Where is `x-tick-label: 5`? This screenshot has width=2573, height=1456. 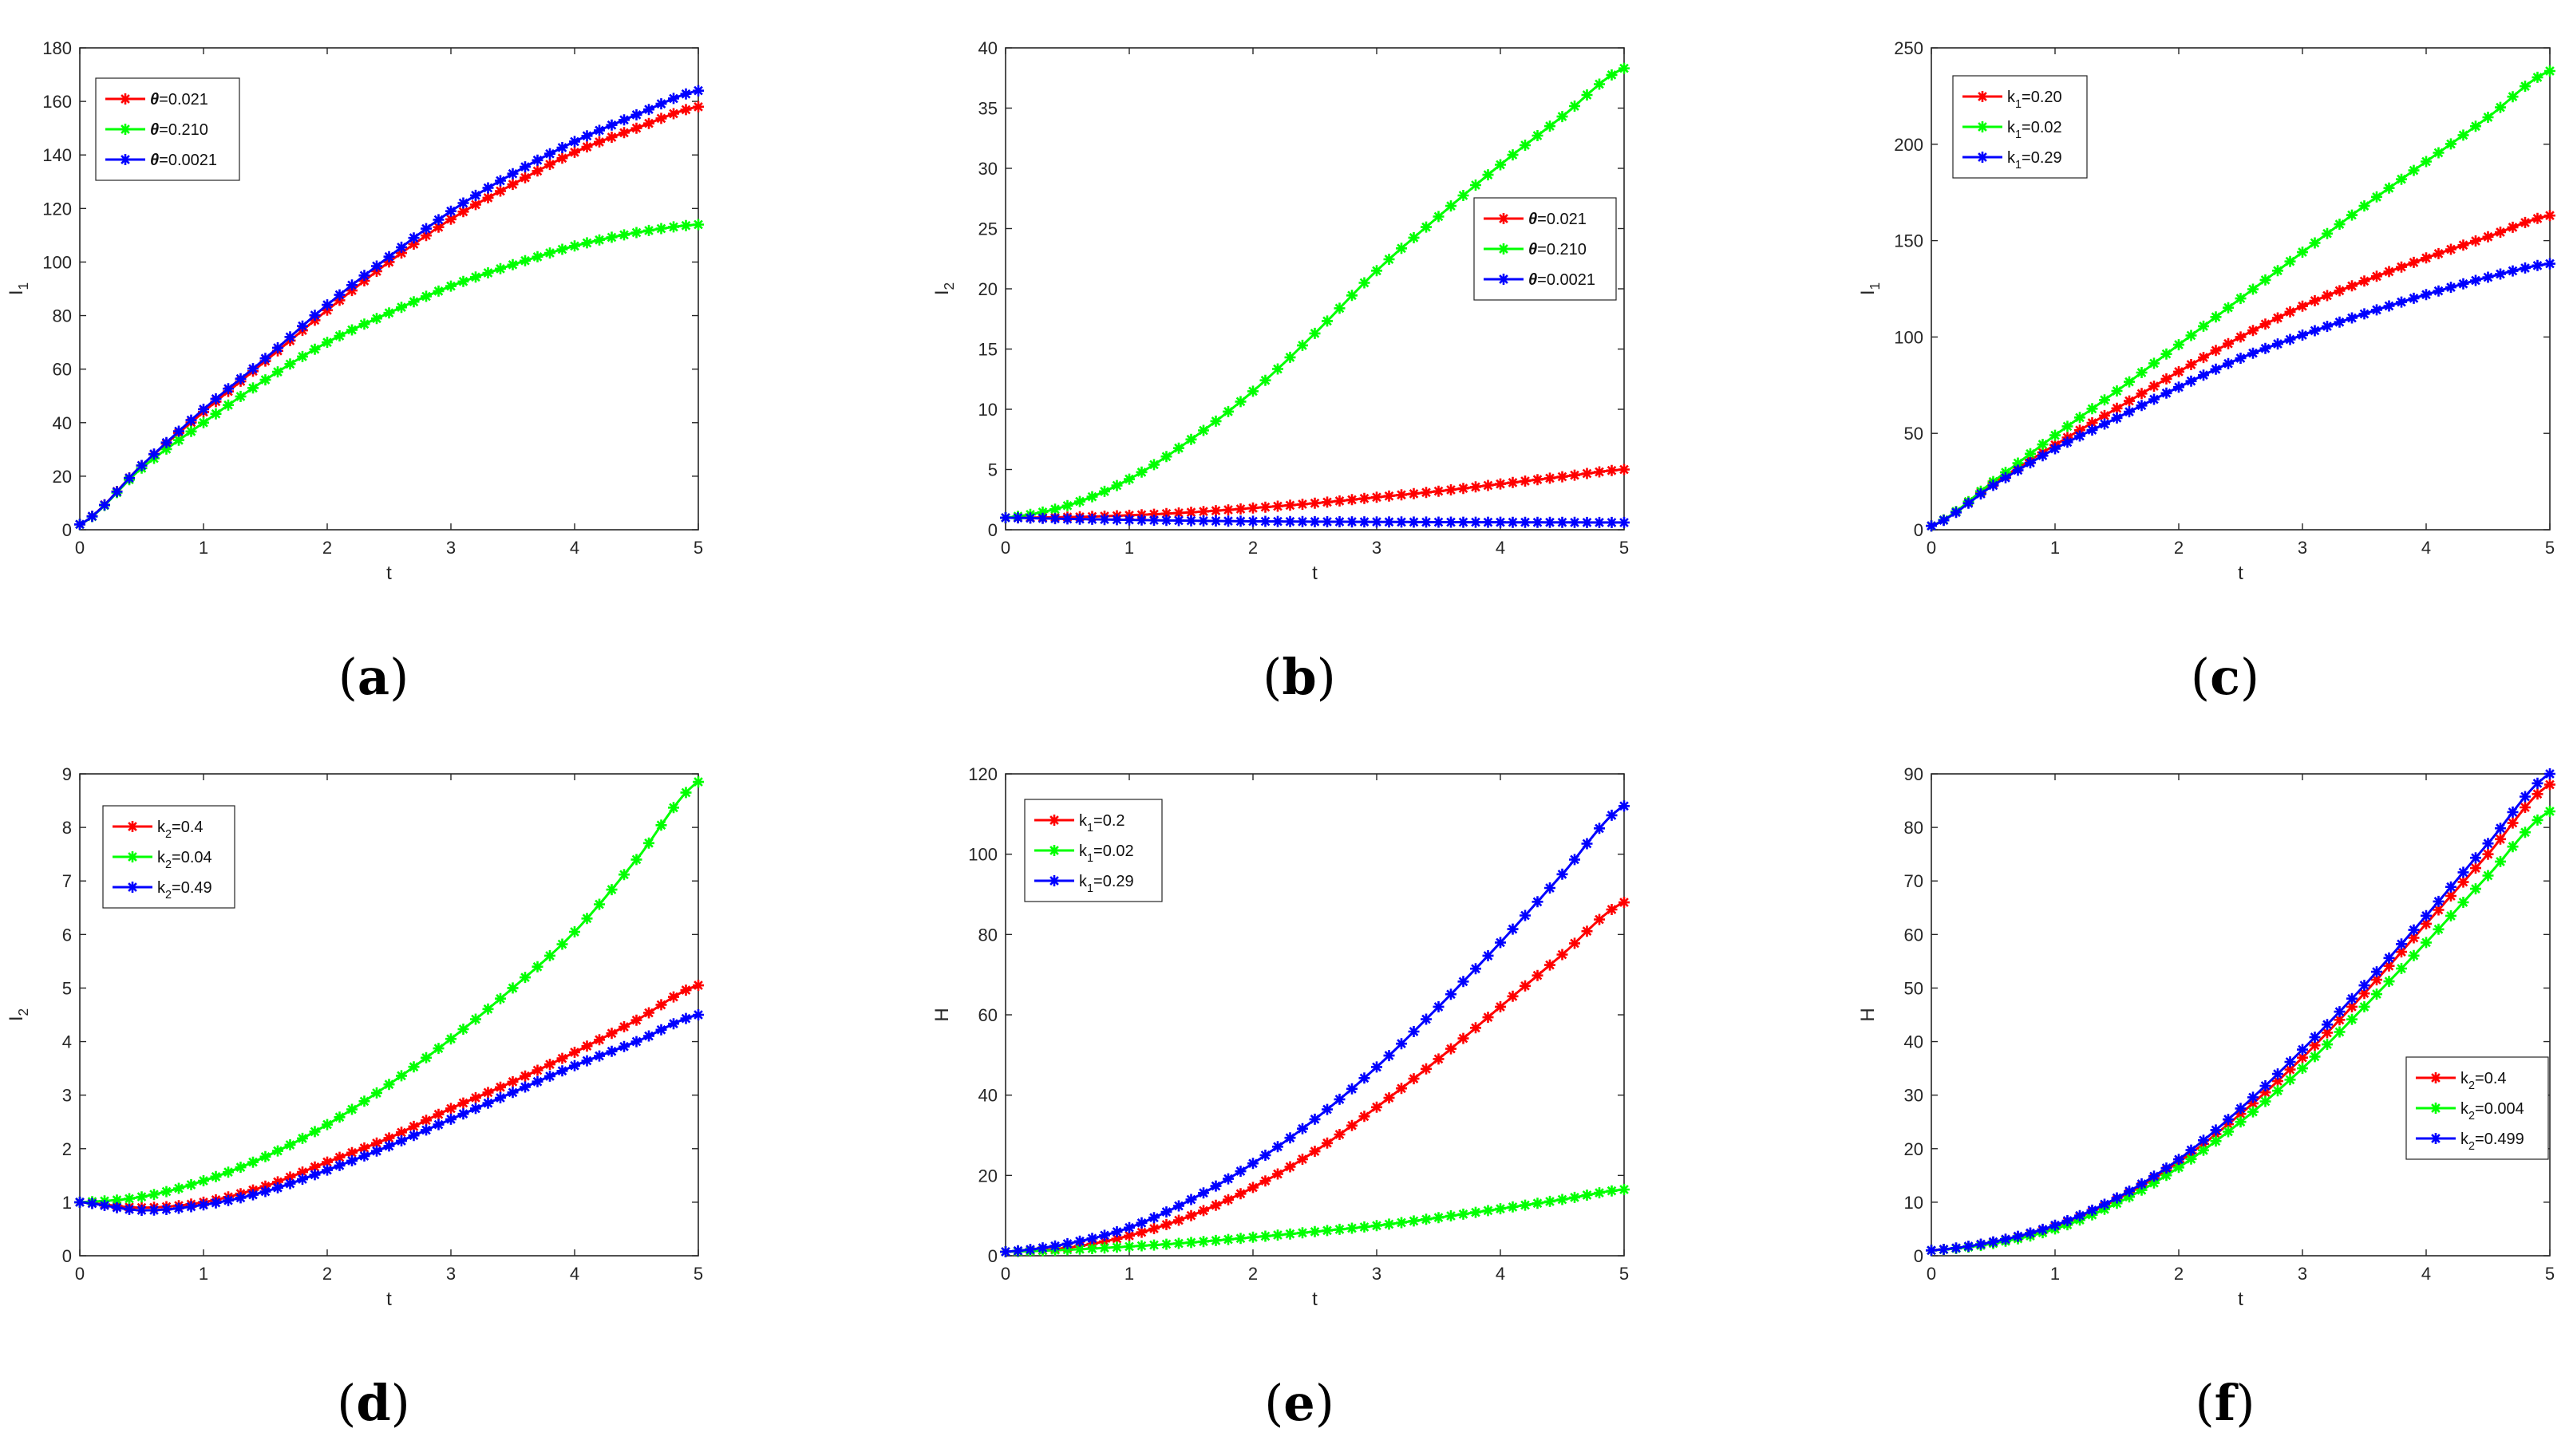
x-tick-label: 5 is located at coordinates (2550, 548).